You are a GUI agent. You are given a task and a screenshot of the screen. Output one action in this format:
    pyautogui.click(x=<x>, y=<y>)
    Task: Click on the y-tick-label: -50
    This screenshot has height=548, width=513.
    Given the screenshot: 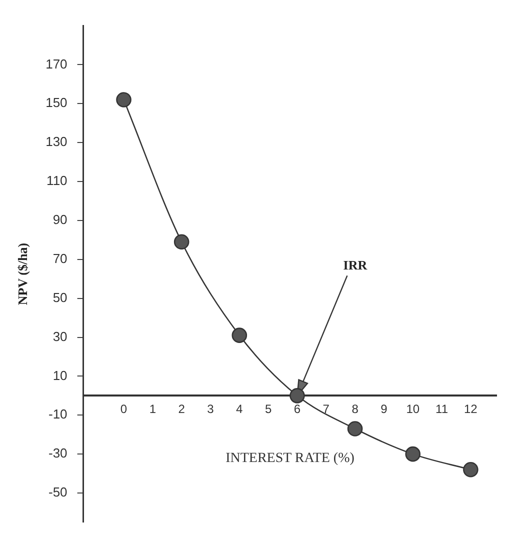 What is the action you would take?
    pyautogui.click(x=58, y=492)
    